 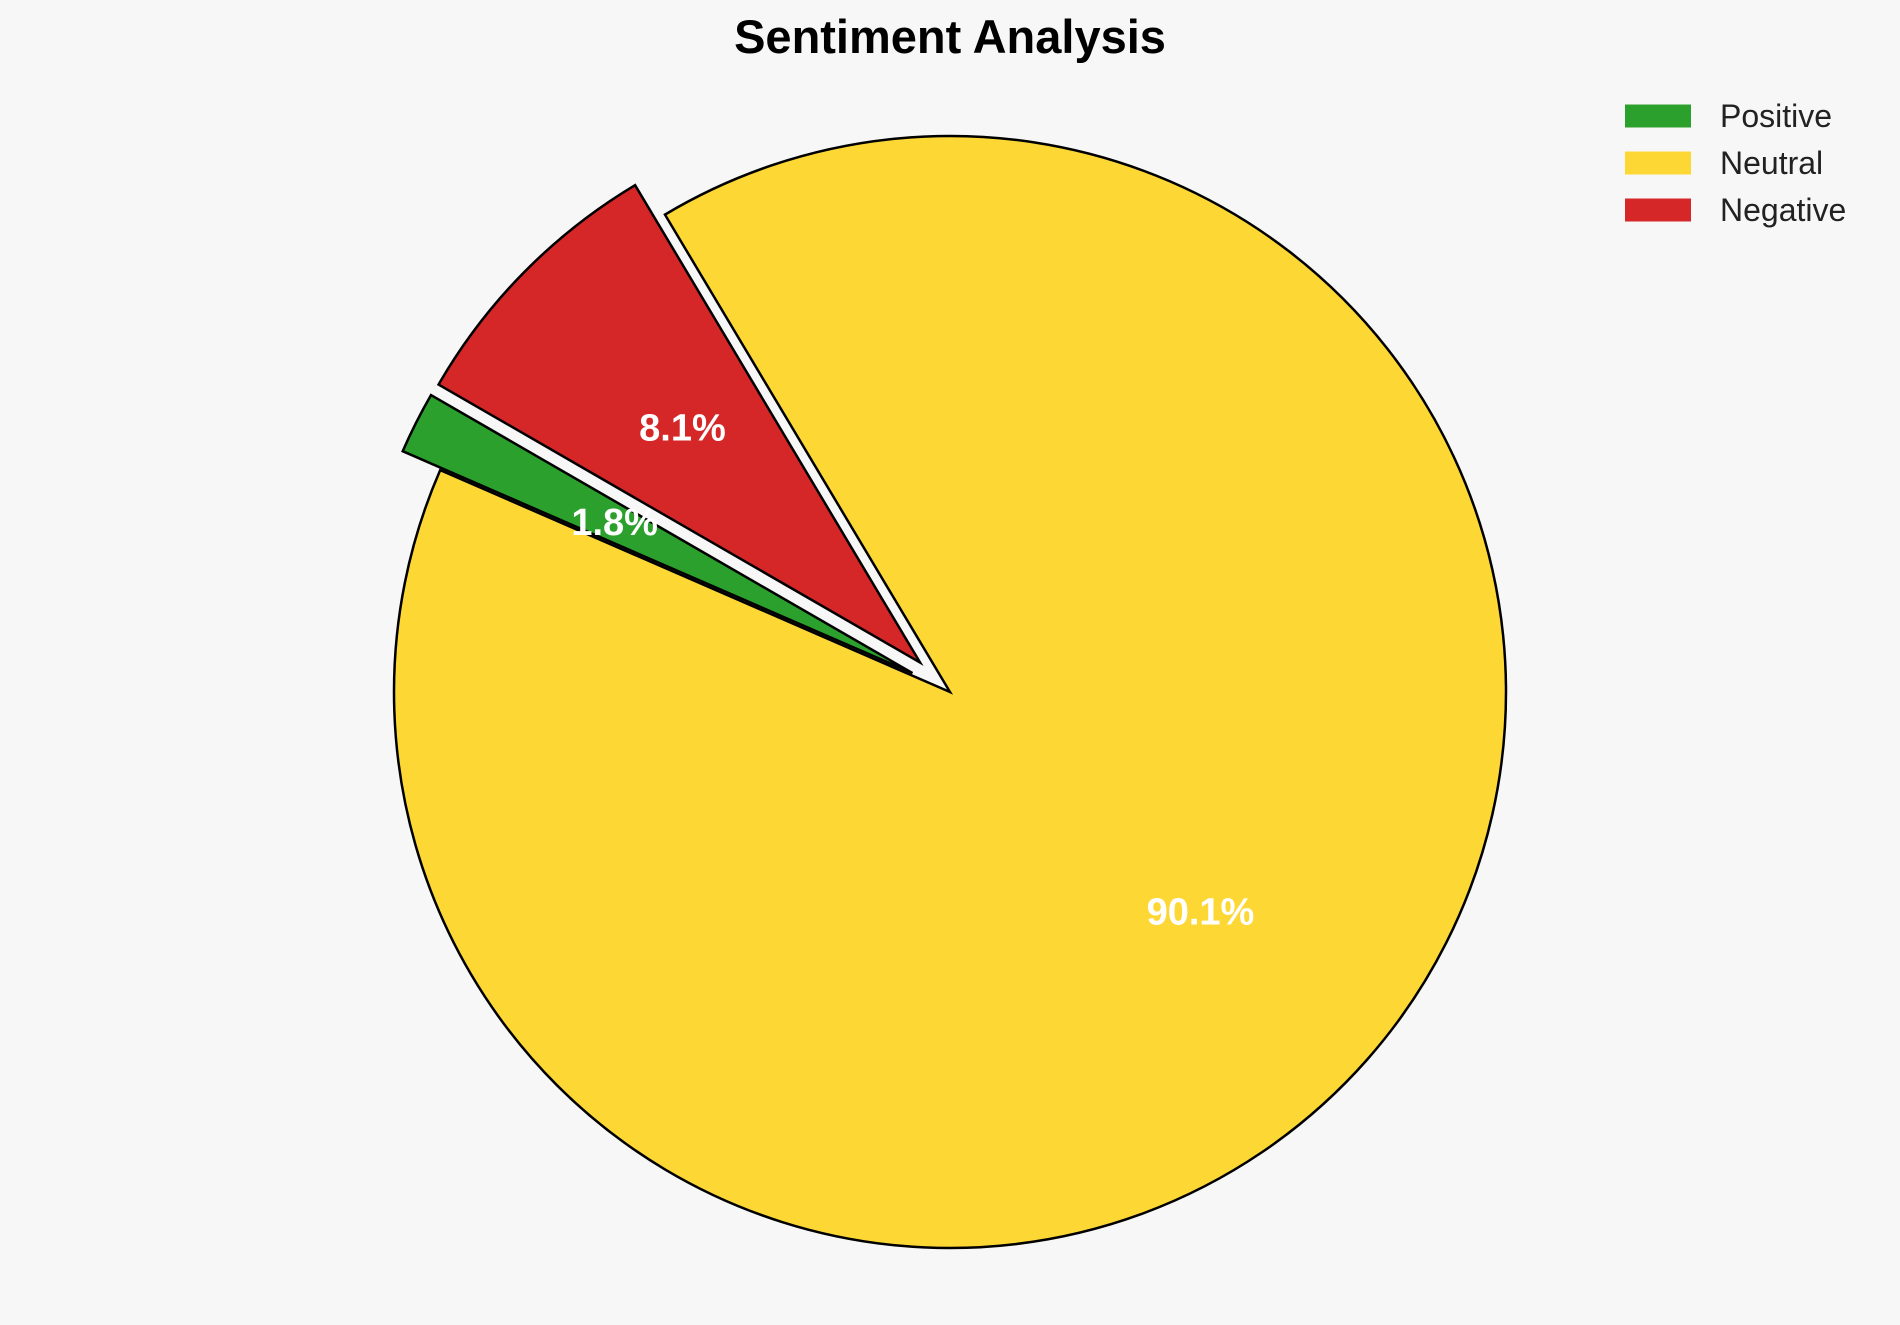 I want to click on legend-swatch-neutral, so click(x=1658, y=163).